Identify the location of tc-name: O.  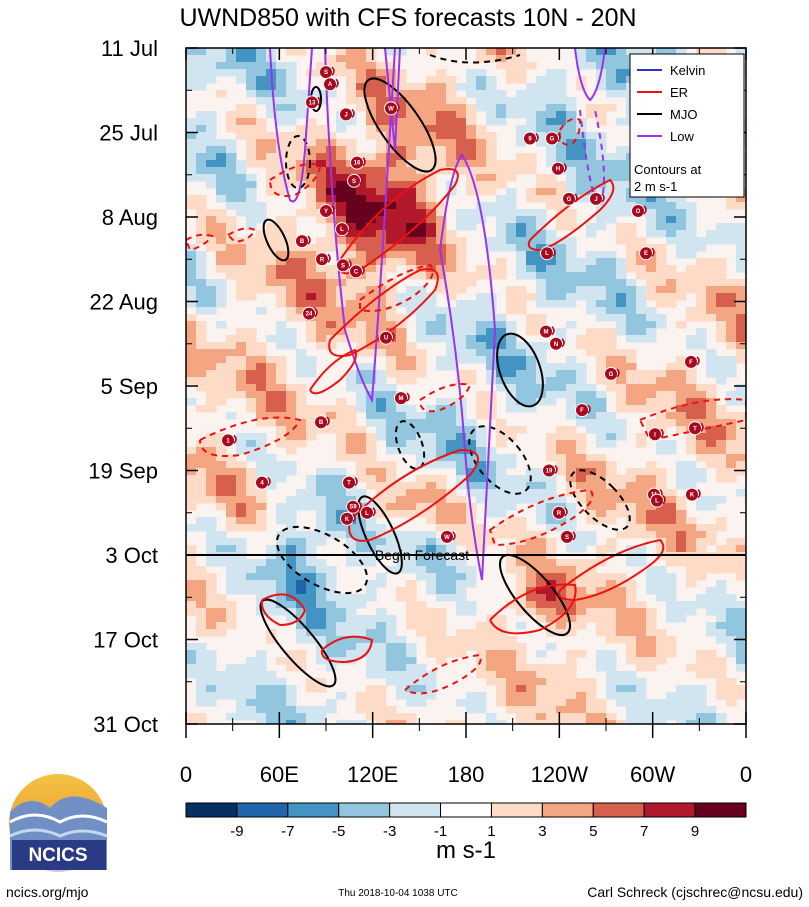
(638, 212).